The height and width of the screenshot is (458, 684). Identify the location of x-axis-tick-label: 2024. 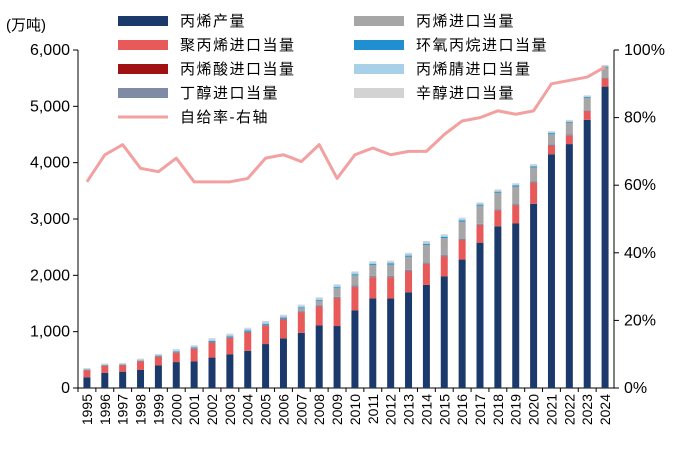
(605, 409).